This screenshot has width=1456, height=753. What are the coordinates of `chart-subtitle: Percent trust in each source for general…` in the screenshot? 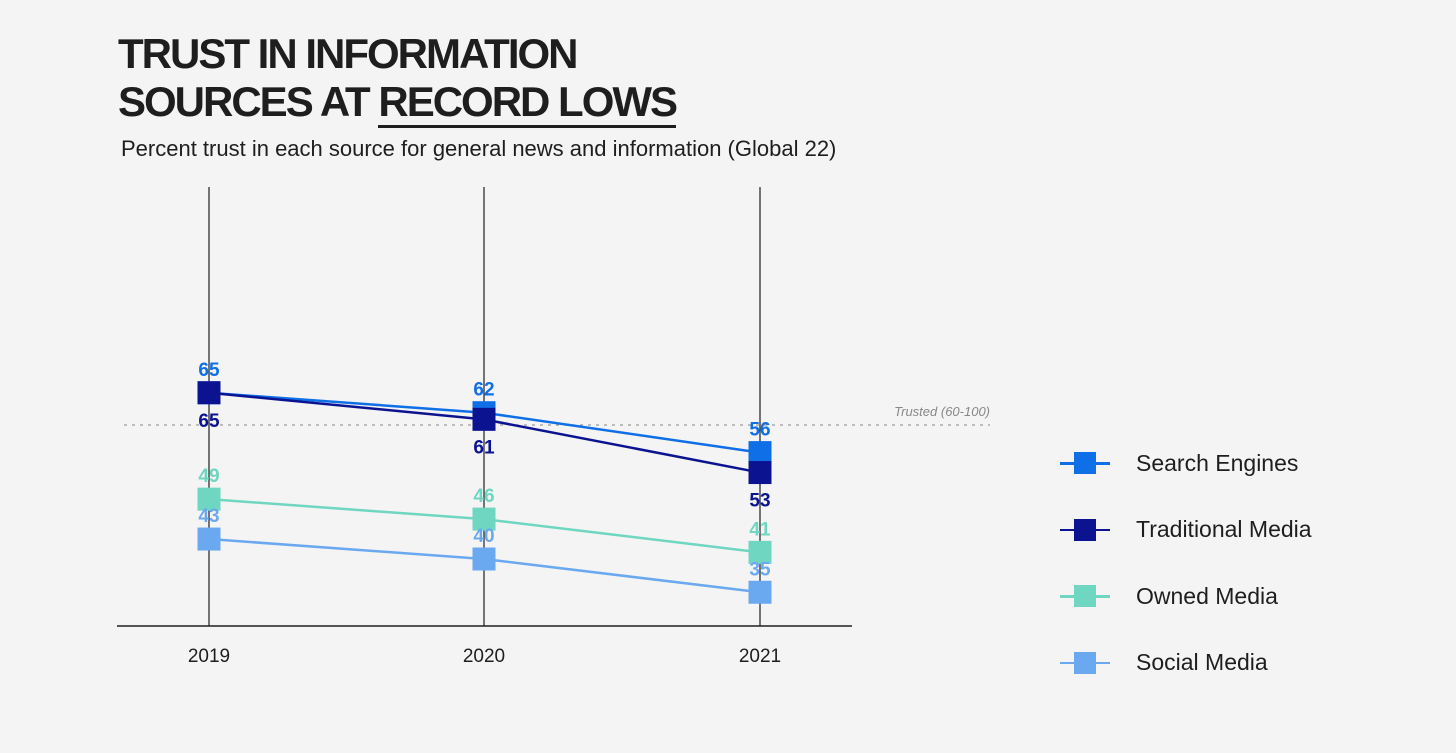 It's located at (479, 148).